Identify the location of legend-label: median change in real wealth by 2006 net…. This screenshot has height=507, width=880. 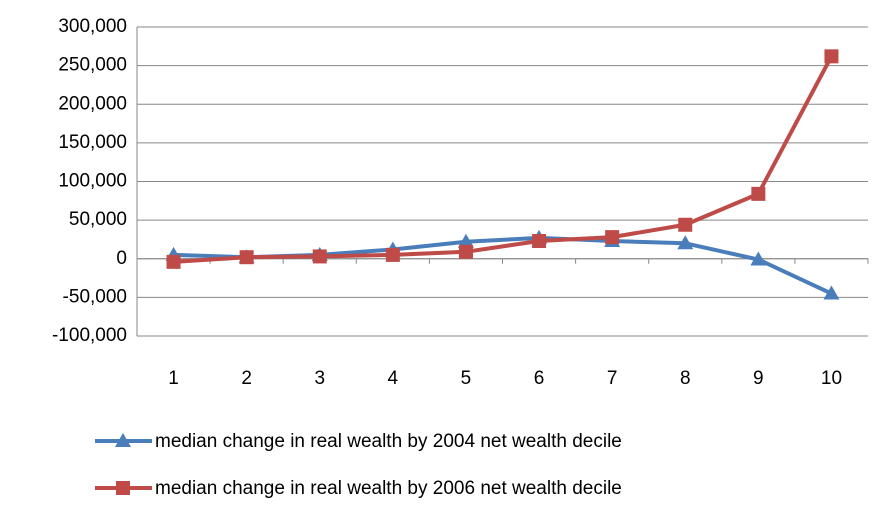
(388, 488).